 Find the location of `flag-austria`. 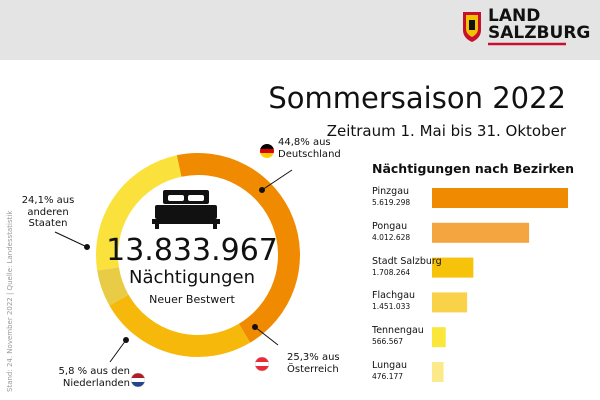

flag-austria is located at coordinates (262, 364).